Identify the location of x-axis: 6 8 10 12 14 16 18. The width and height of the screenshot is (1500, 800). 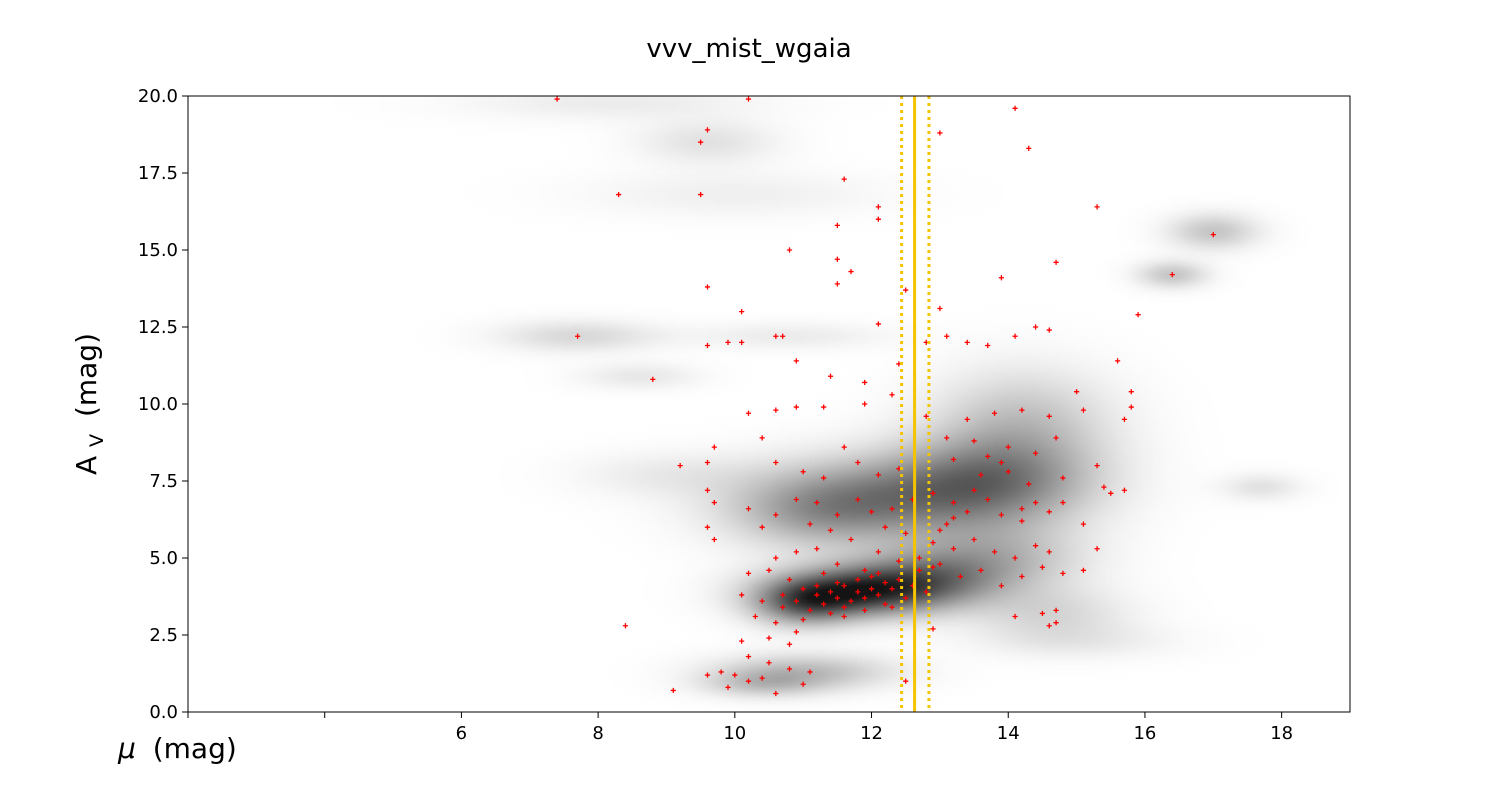
(740, 728).